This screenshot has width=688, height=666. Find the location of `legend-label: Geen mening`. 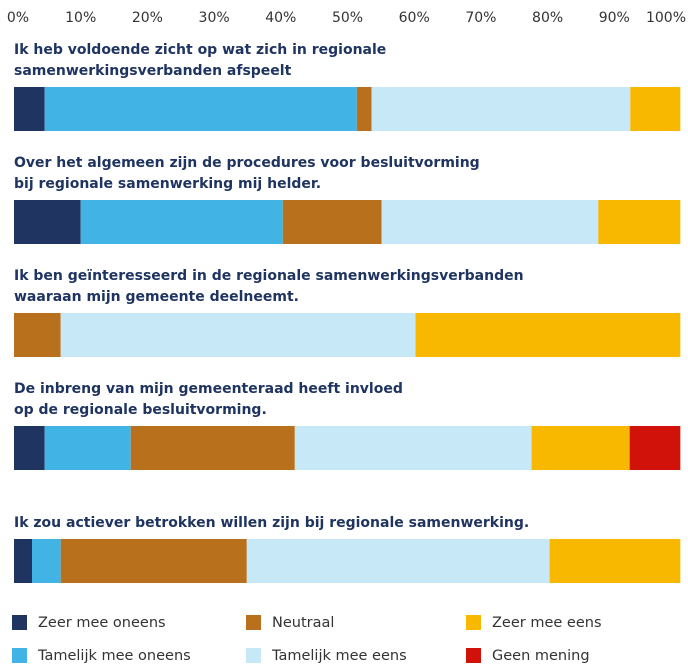

legend-label: Geen mening is located at coordinates (541, 656).